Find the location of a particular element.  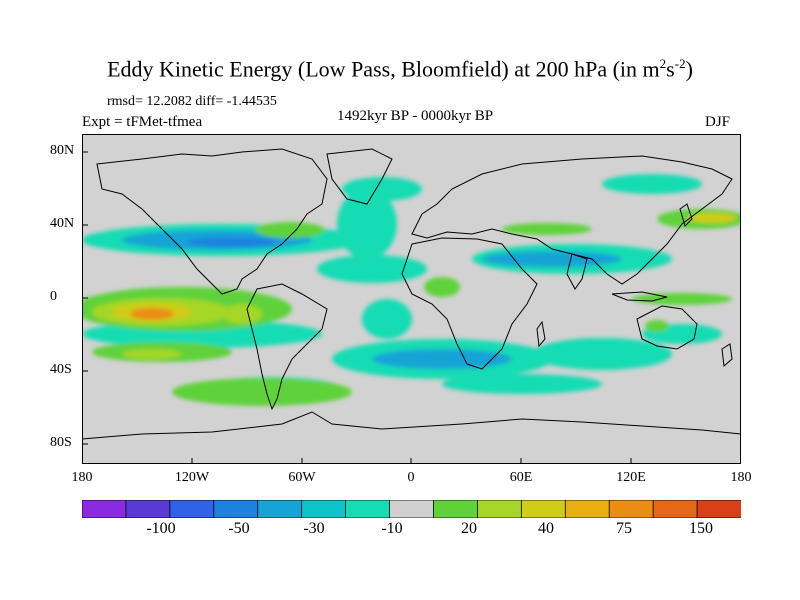

colorbar-label: 20 is located at coordinates (469, 528).